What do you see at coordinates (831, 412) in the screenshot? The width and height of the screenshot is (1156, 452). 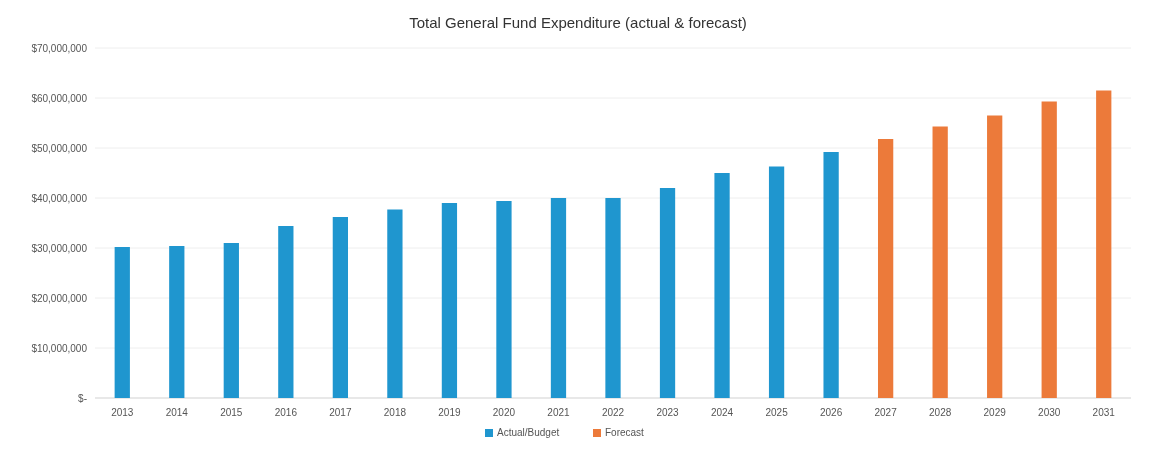 I see `x-tick-label: 2026` at bounding box center [831, 412].